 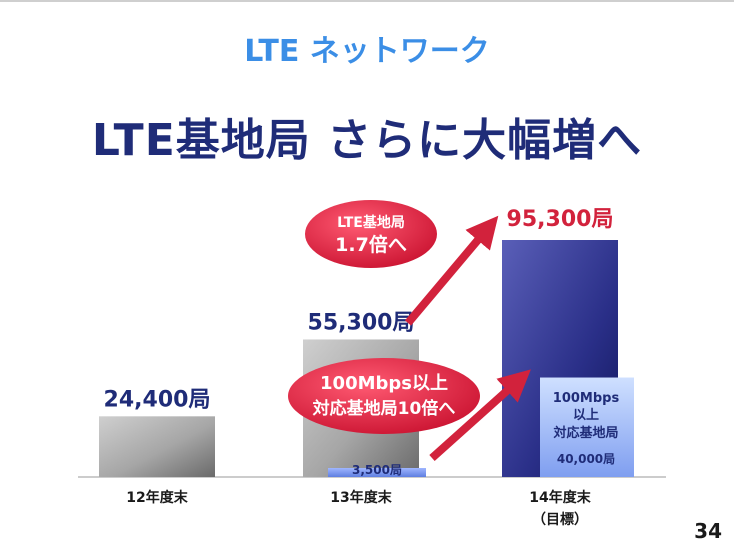 What do you see at coordinates (384, 408) in the screenshot?
I see `callout-100mbps-line2: 対応基地局10倍へ` at bounding box center [384, 408].